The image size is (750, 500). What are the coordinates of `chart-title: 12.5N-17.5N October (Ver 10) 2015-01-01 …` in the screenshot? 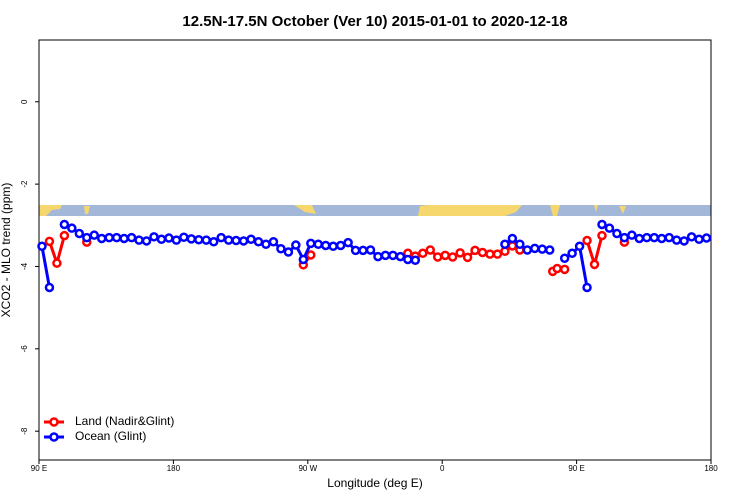 It's located at (374, 21).